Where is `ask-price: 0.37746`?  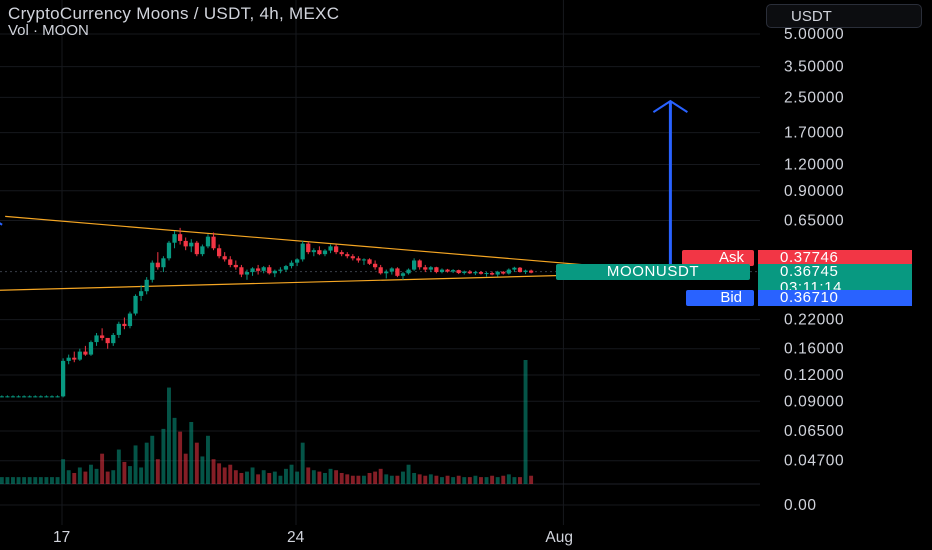
ask-price: 0.37746 is located at coordinates (835, 258).